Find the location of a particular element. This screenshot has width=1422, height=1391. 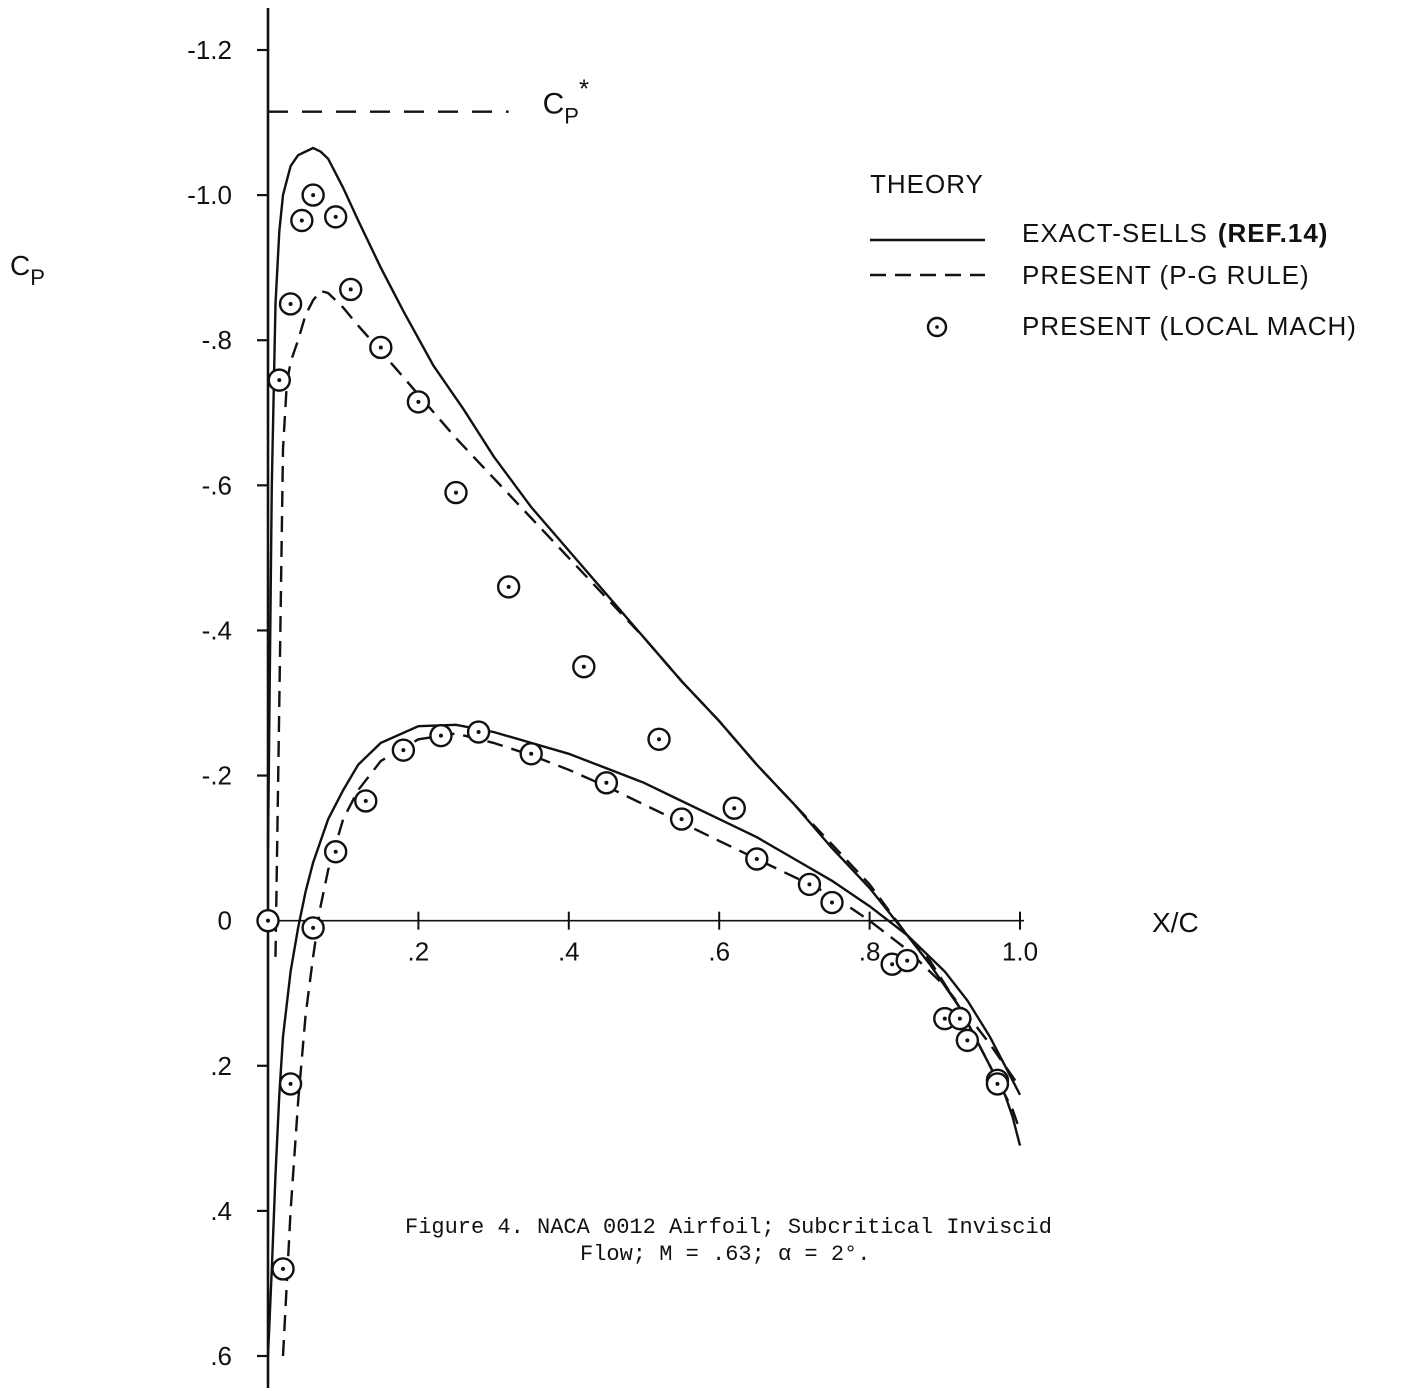

y-tick-label-9: .6 is located at coordinates (221, 1356).